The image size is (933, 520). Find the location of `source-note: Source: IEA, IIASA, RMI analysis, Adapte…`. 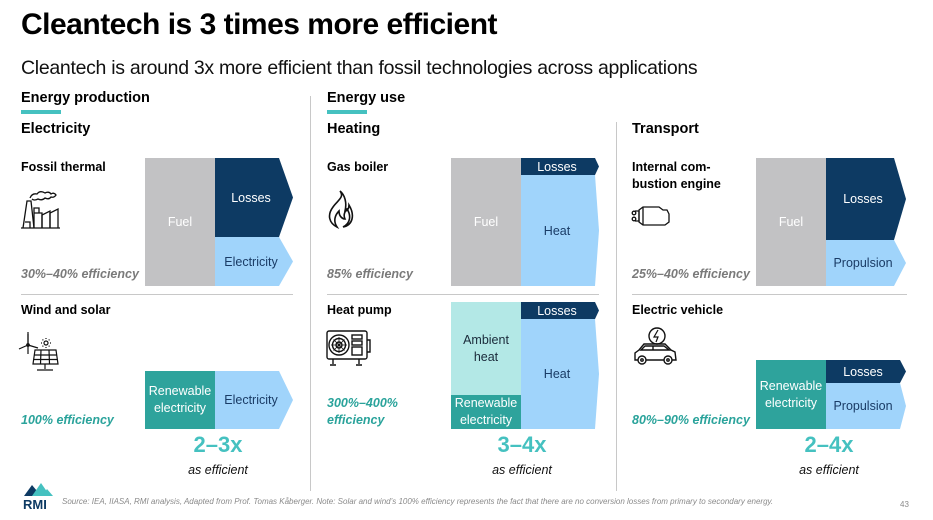

source-note: Source: IEA, IIASA, RMI analysis, Adapte… is located at coordinates (418, 501).